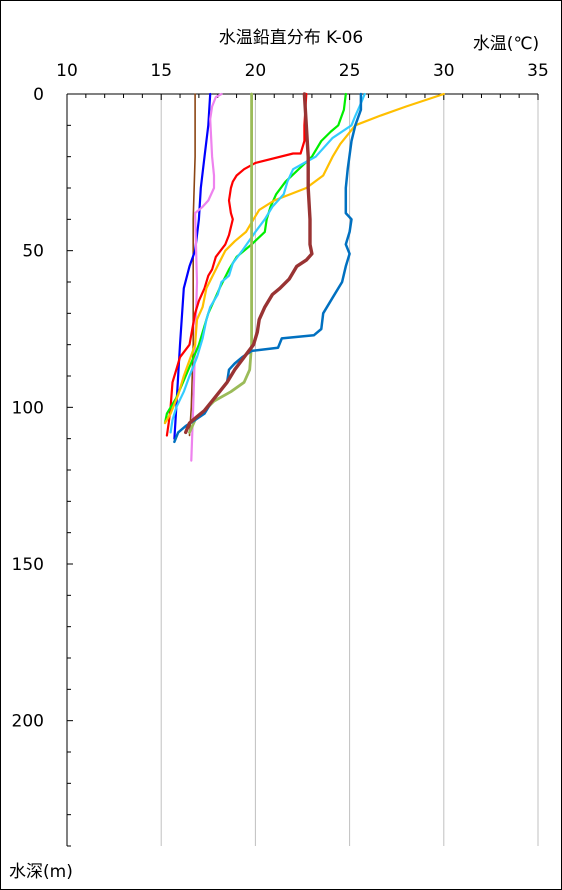 The height and width of the screenshot is (890, 562). Describe the element at coordinates (350, 71) in the screenshot. I see `x-tick-label-25: 25` at that location.